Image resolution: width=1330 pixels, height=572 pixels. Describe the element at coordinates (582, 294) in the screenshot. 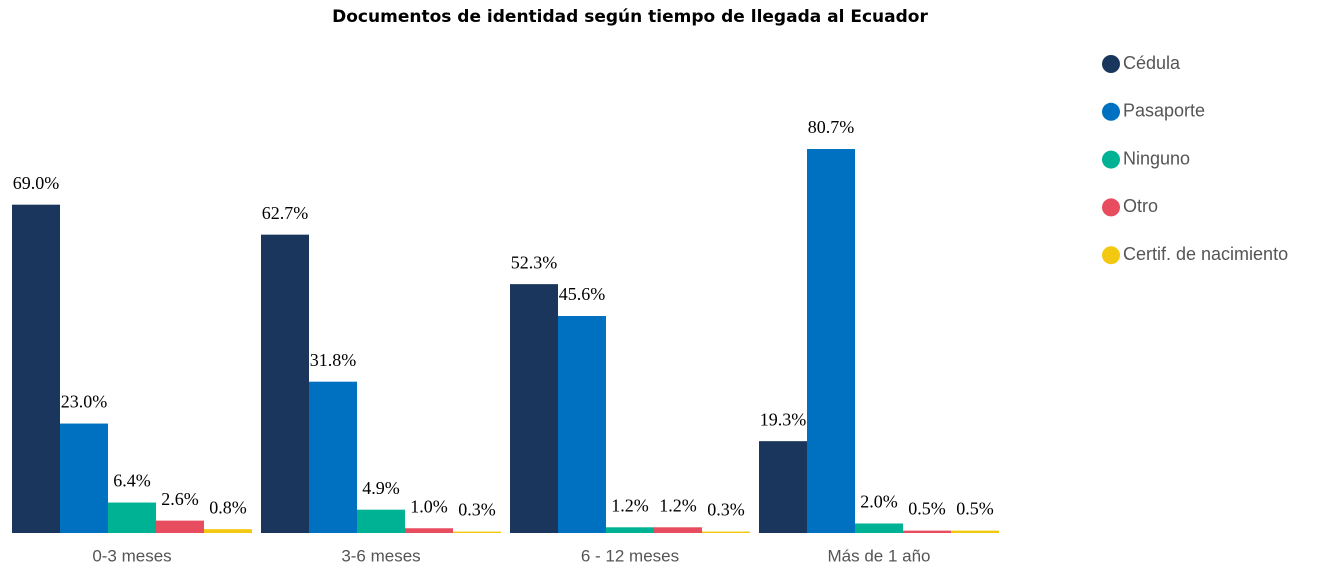

I see `data-label: 45.6%` at that location.